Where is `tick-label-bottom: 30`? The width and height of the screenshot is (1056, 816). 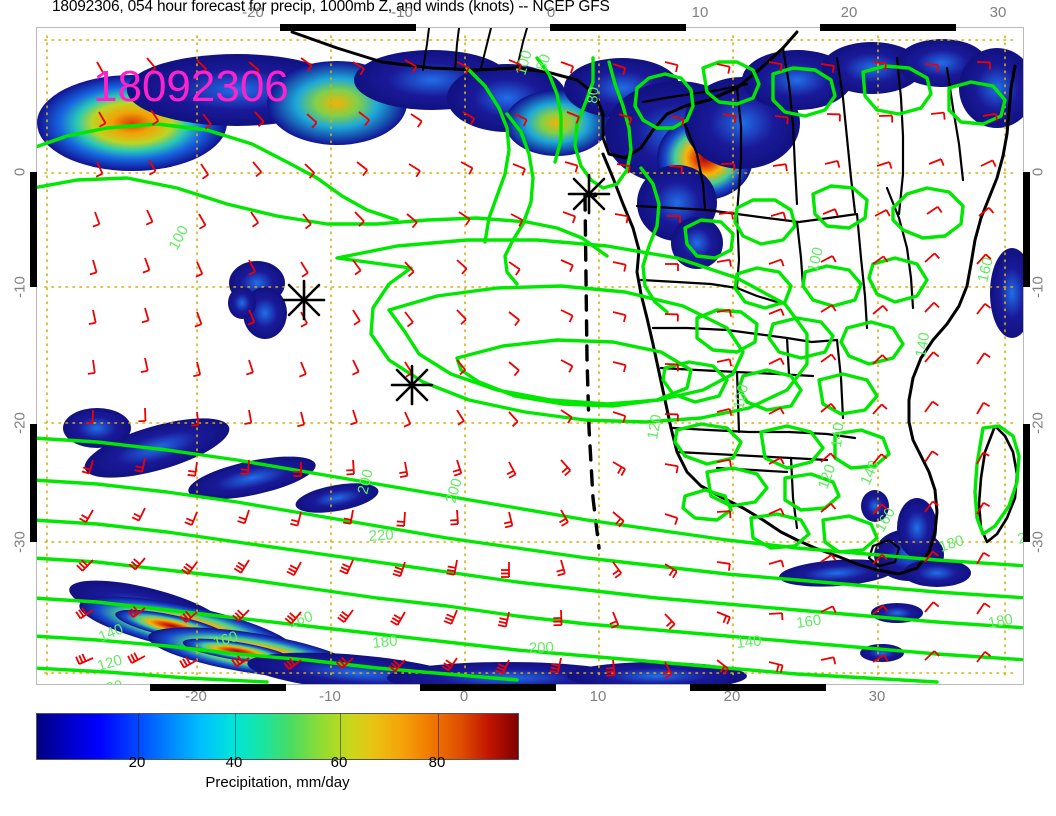
tick-label-bottom: 30 is located at coordinates (877, 696).